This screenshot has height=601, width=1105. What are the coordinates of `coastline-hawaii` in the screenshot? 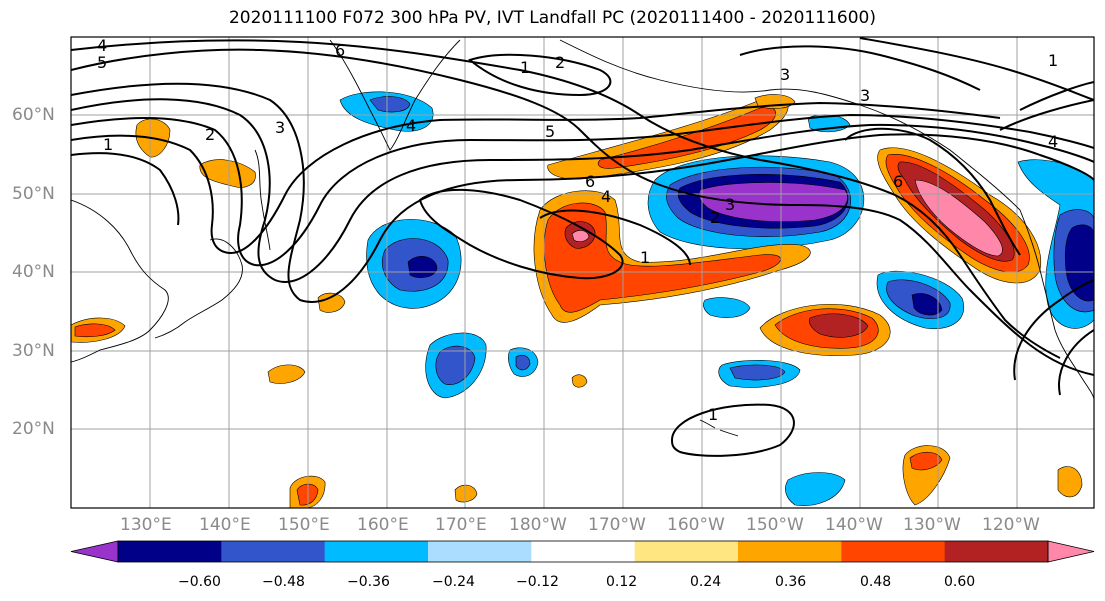 It's located at (719, 428).